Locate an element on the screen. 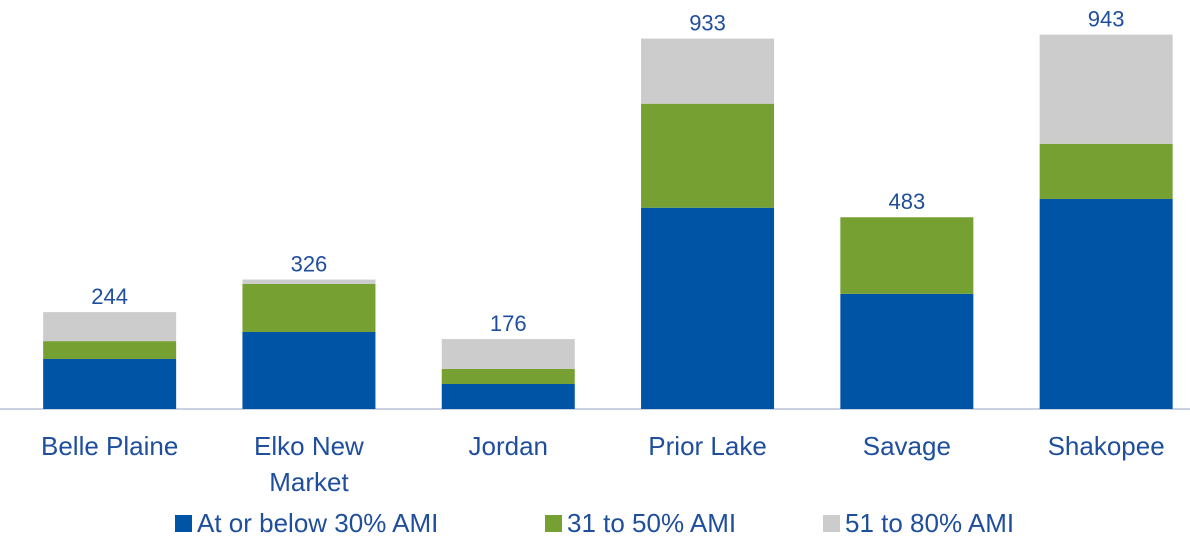 The image size is (1190, 543). x-tick-label: Shakopee is located at coordinates (1106, 446).